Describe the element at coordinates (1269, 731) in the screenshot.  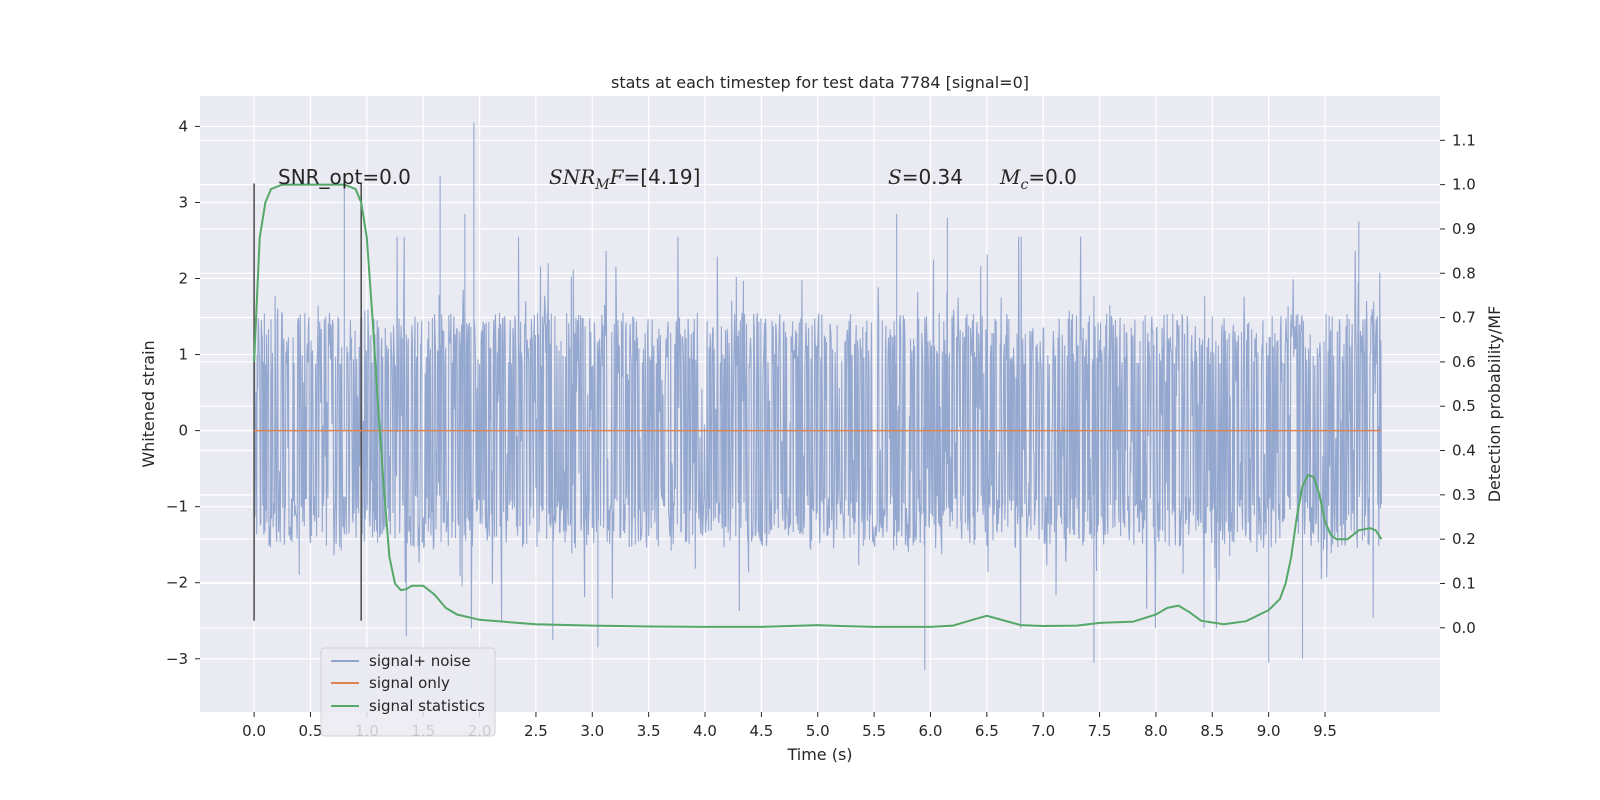
I see `x-tick-label: 9.0` at that location.